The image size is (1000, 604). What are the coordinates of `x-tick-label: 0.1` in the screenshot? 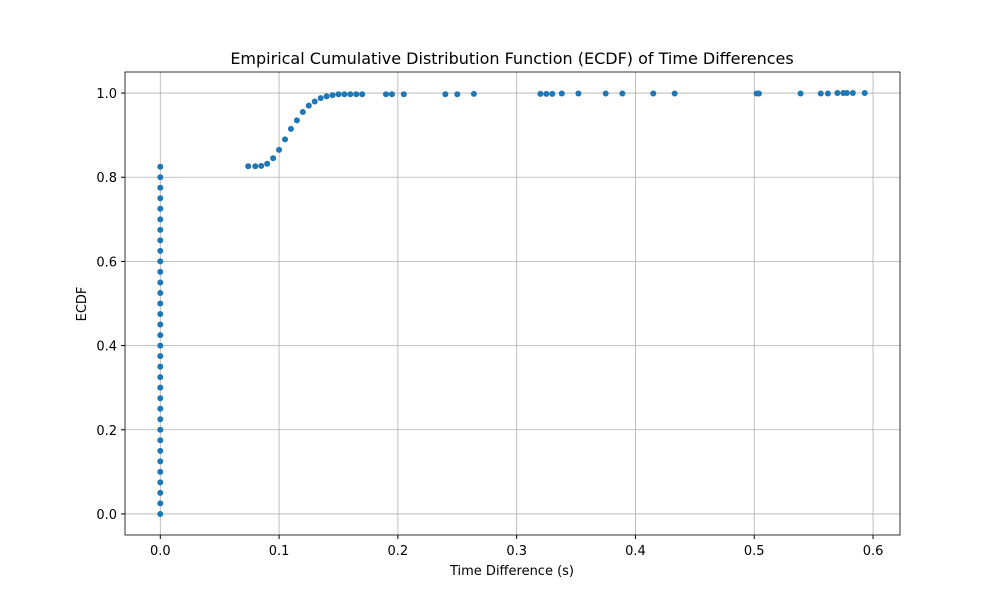 It's located at (279, 551).